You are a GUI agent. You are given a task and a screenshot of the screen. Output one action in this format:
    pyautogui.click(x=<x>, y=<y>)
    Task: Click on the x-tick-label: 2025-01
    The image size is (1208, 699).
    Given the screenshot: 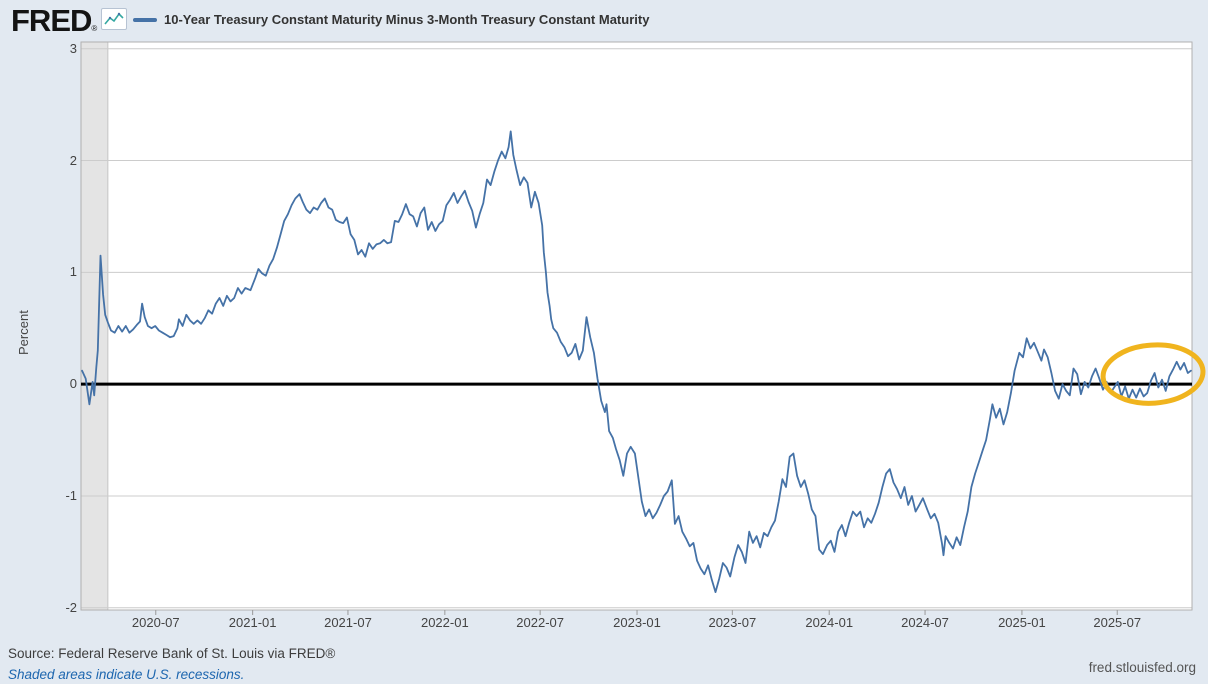 What is the action you would take?
    pyautogui.click(x=1022, y=622)
    